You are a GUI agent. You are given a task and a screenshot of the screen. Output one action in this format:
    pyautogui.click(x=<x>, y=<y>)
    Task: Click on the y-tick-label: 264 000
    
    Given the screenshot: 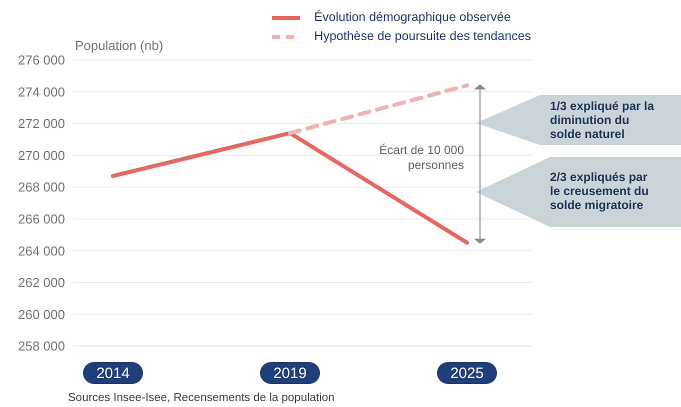 What is the action you would take?
    pyautogui.click(x=41, y=250)
    